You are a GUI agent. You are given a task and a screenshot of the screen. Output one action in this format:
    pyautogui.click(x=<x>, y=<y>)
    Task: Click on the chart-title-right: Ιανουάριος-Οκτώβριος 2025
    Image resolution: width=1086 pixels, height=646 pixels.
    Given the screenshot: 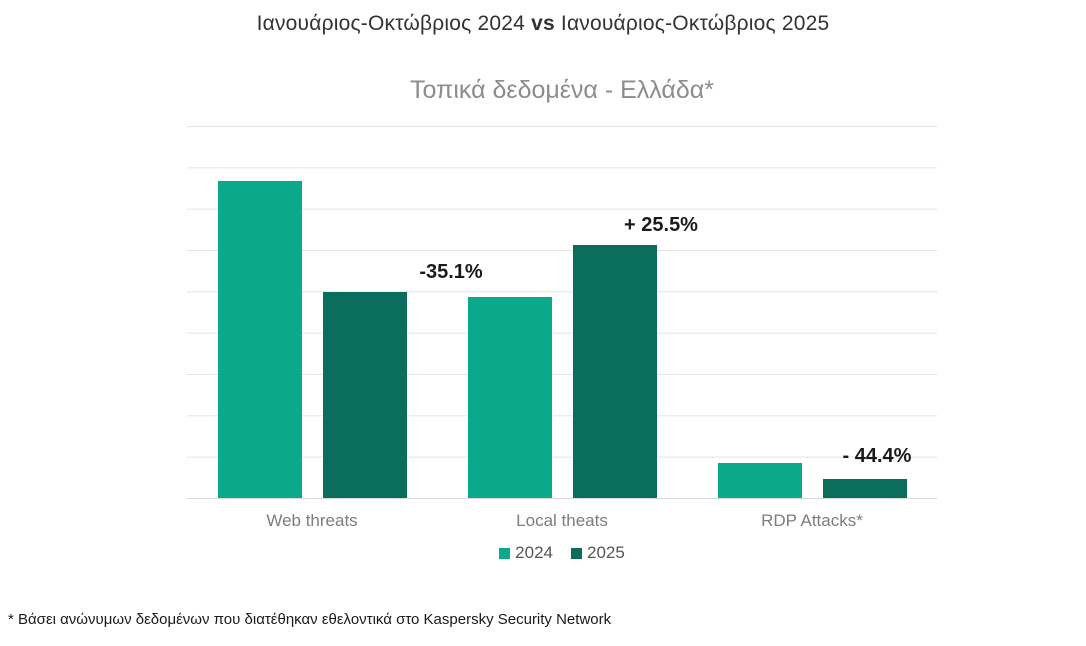 What is the action you would take?
    pyautogui.click(x=695, y=23)
    